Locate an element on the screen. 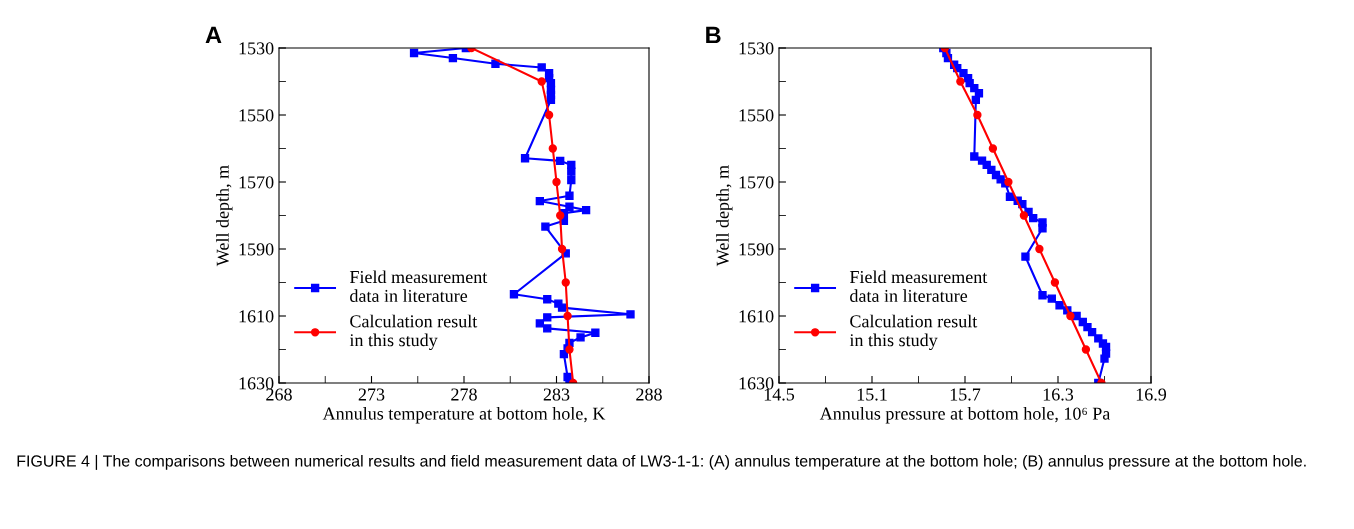 This screenshot has width=1354, height=529. x-tick-label: 283 is located at coordinates (556, 394).